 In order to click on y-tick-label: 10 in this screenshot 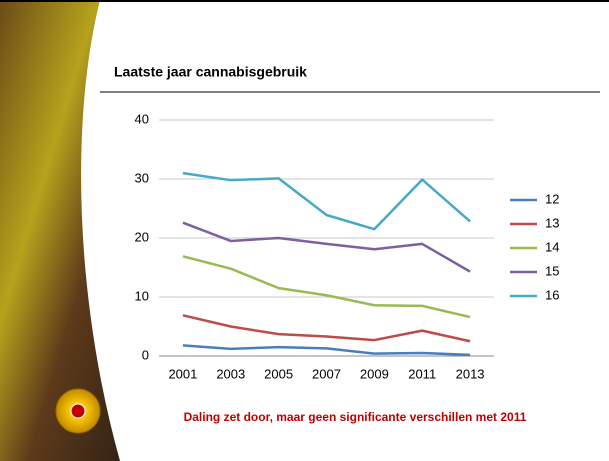, I will do `click(142, 295)`.